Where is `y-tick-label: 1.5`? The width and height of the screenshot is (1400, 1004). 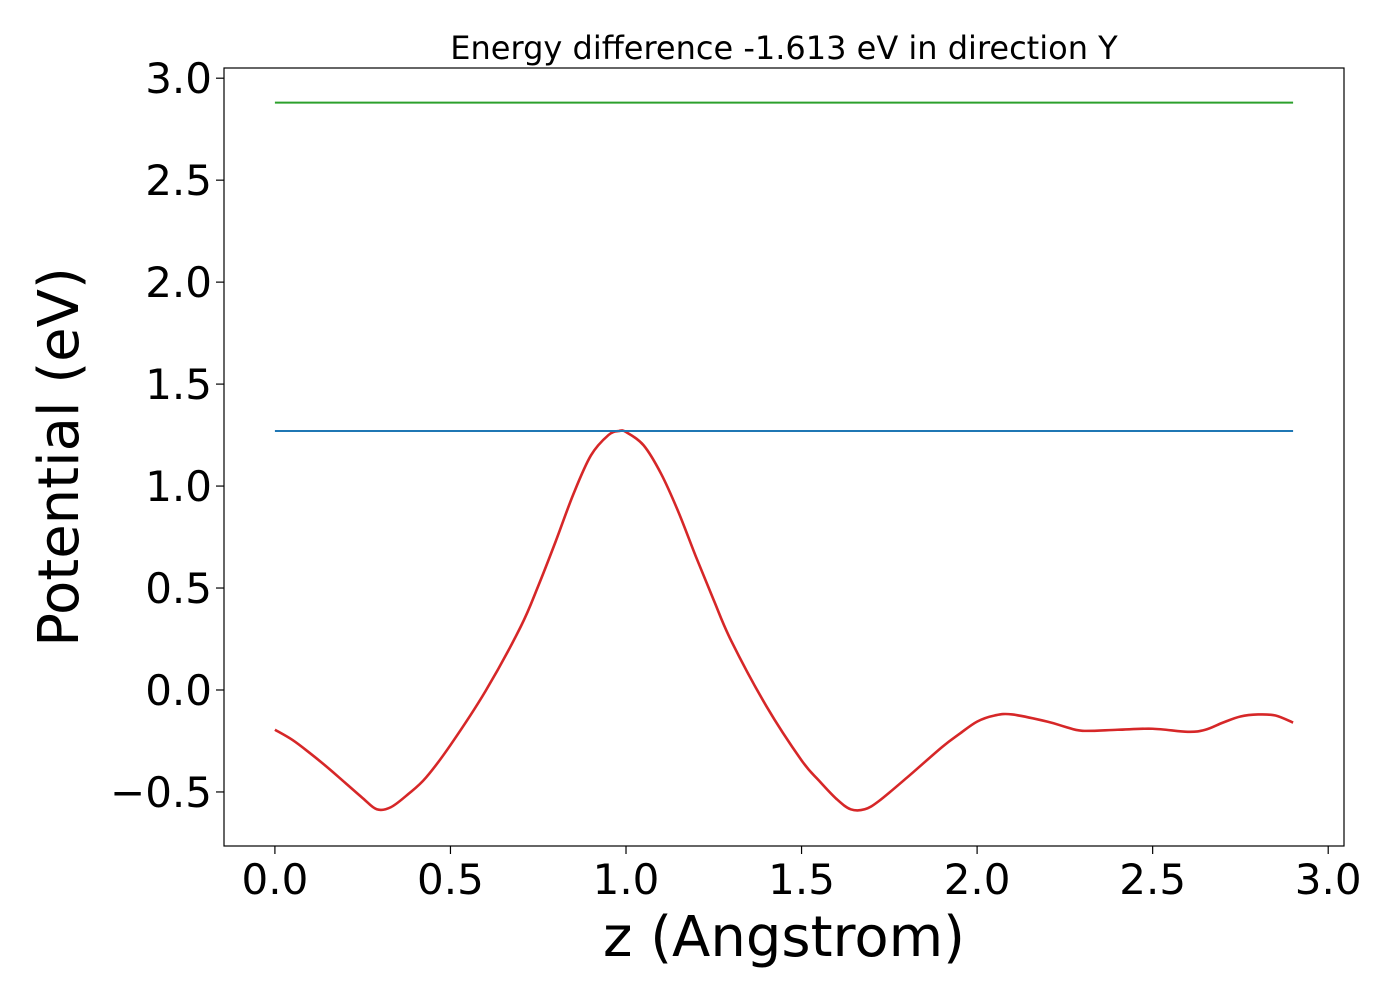 y-tick-label: 1.5 is located at coordinates (178, 384).